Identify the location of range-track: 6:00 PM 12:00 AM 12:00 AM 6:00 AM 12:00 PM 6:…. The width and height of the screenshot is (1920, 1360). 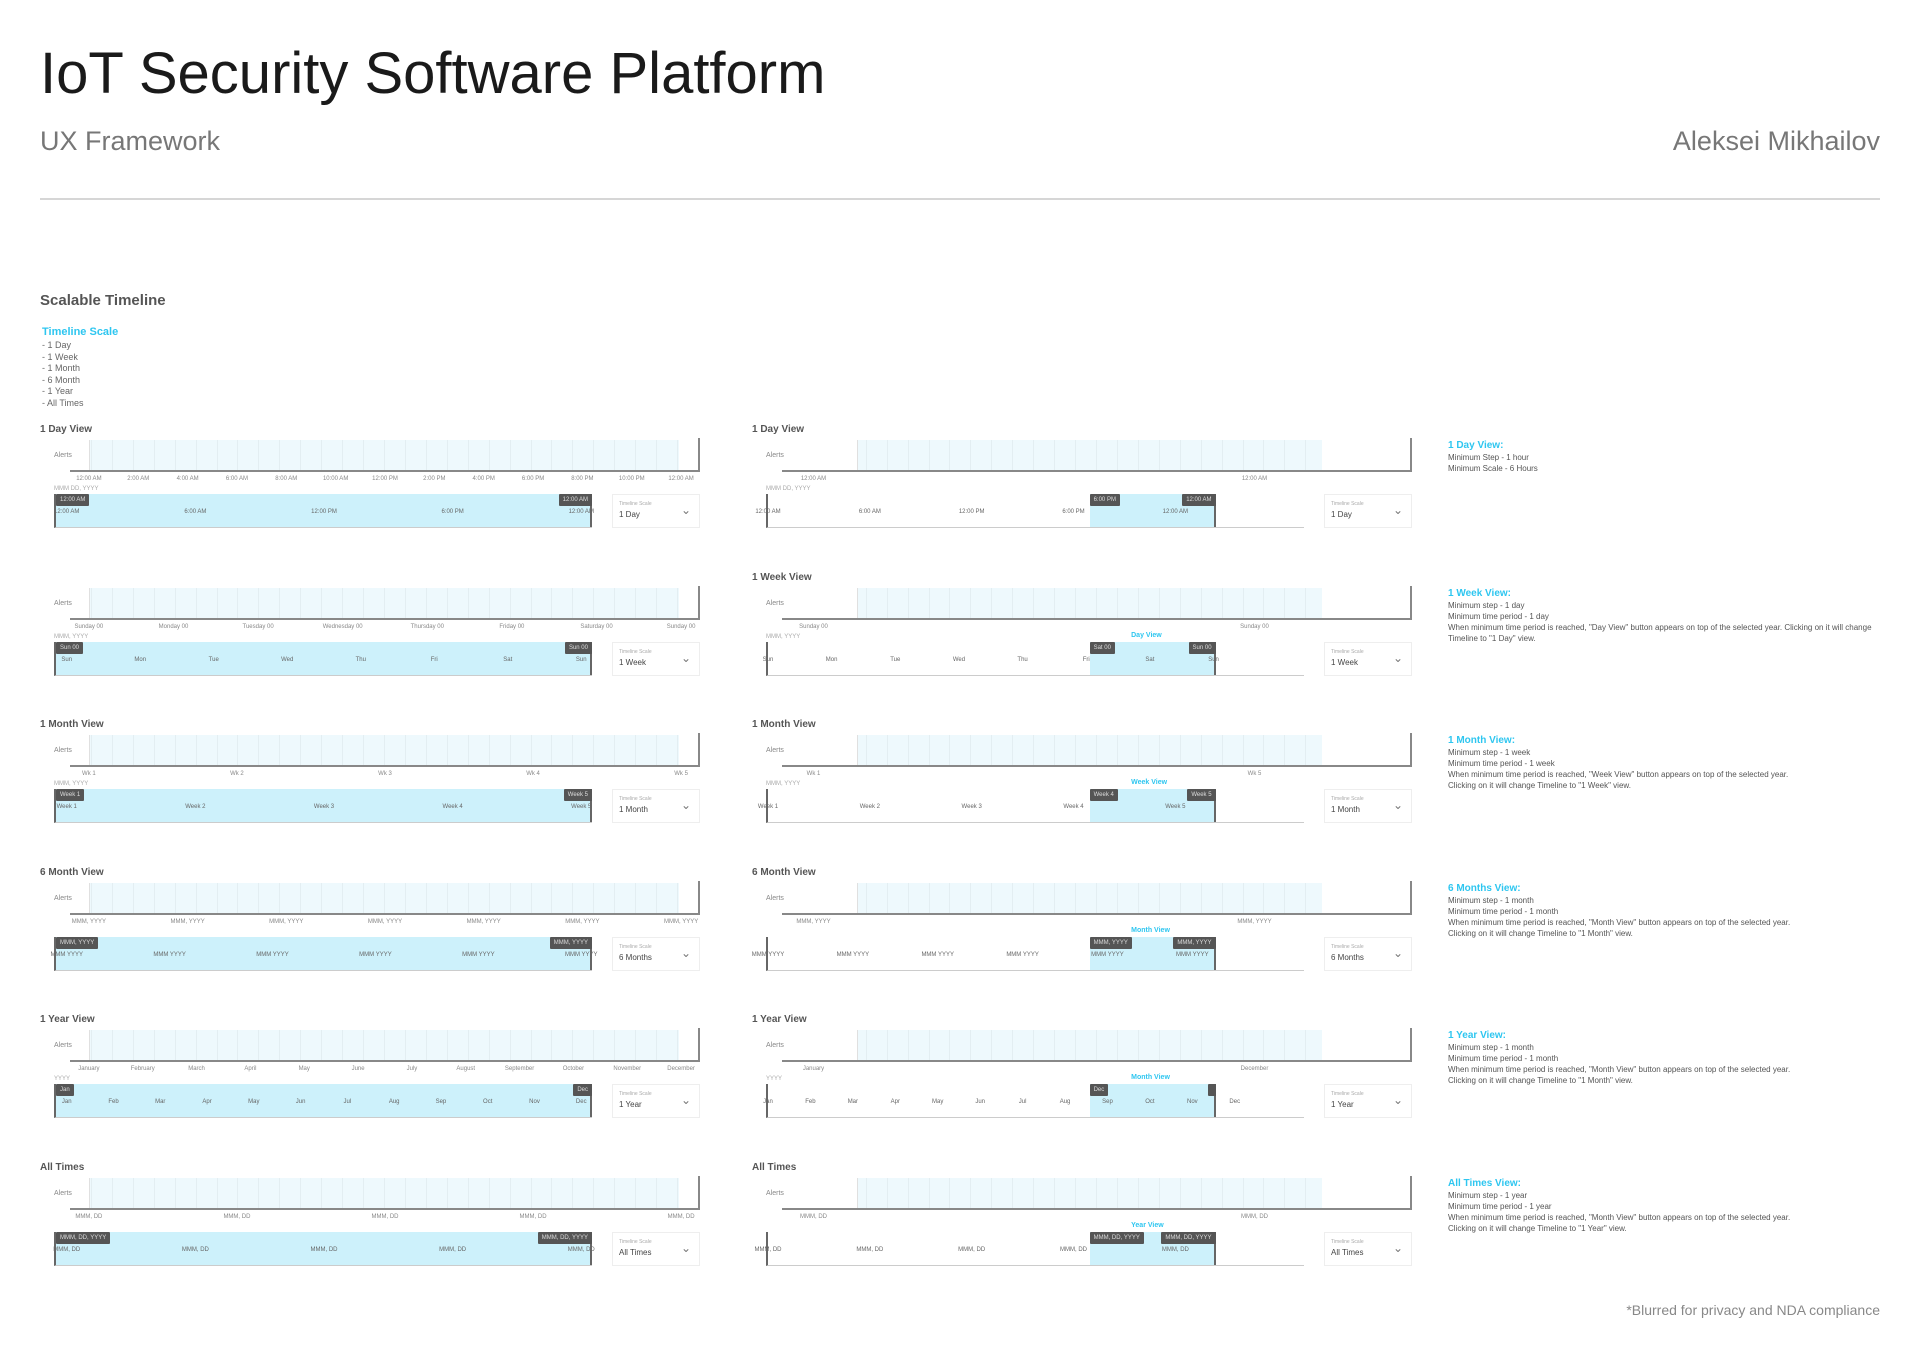
(1029, 511).